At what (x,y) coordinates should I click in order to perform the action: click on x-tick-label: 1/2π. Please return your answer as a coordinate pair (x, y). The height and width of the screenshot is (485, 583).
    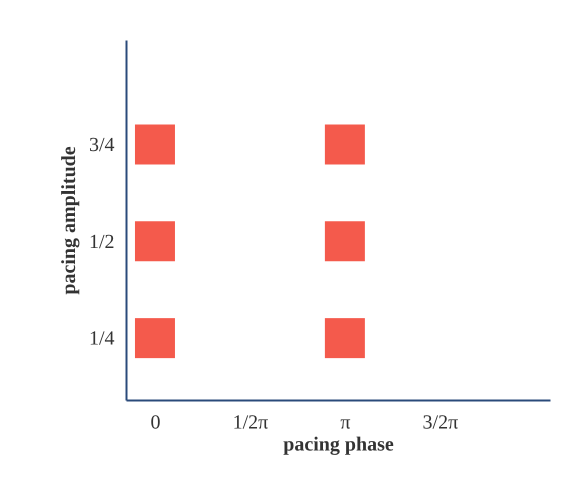
    Looking at the image, I should click on (250, 423).